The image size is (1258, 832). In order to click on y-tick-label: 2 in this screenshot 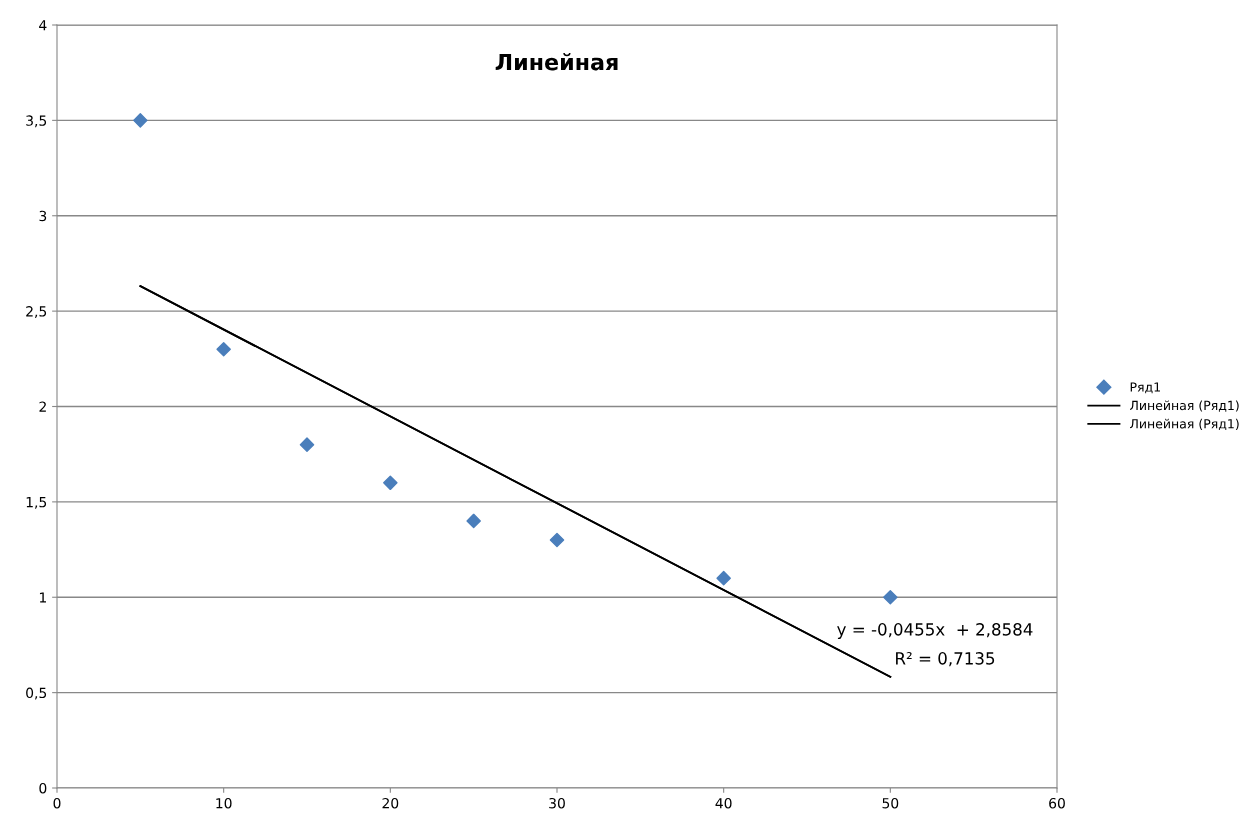, I will do `click(42, 406)`.